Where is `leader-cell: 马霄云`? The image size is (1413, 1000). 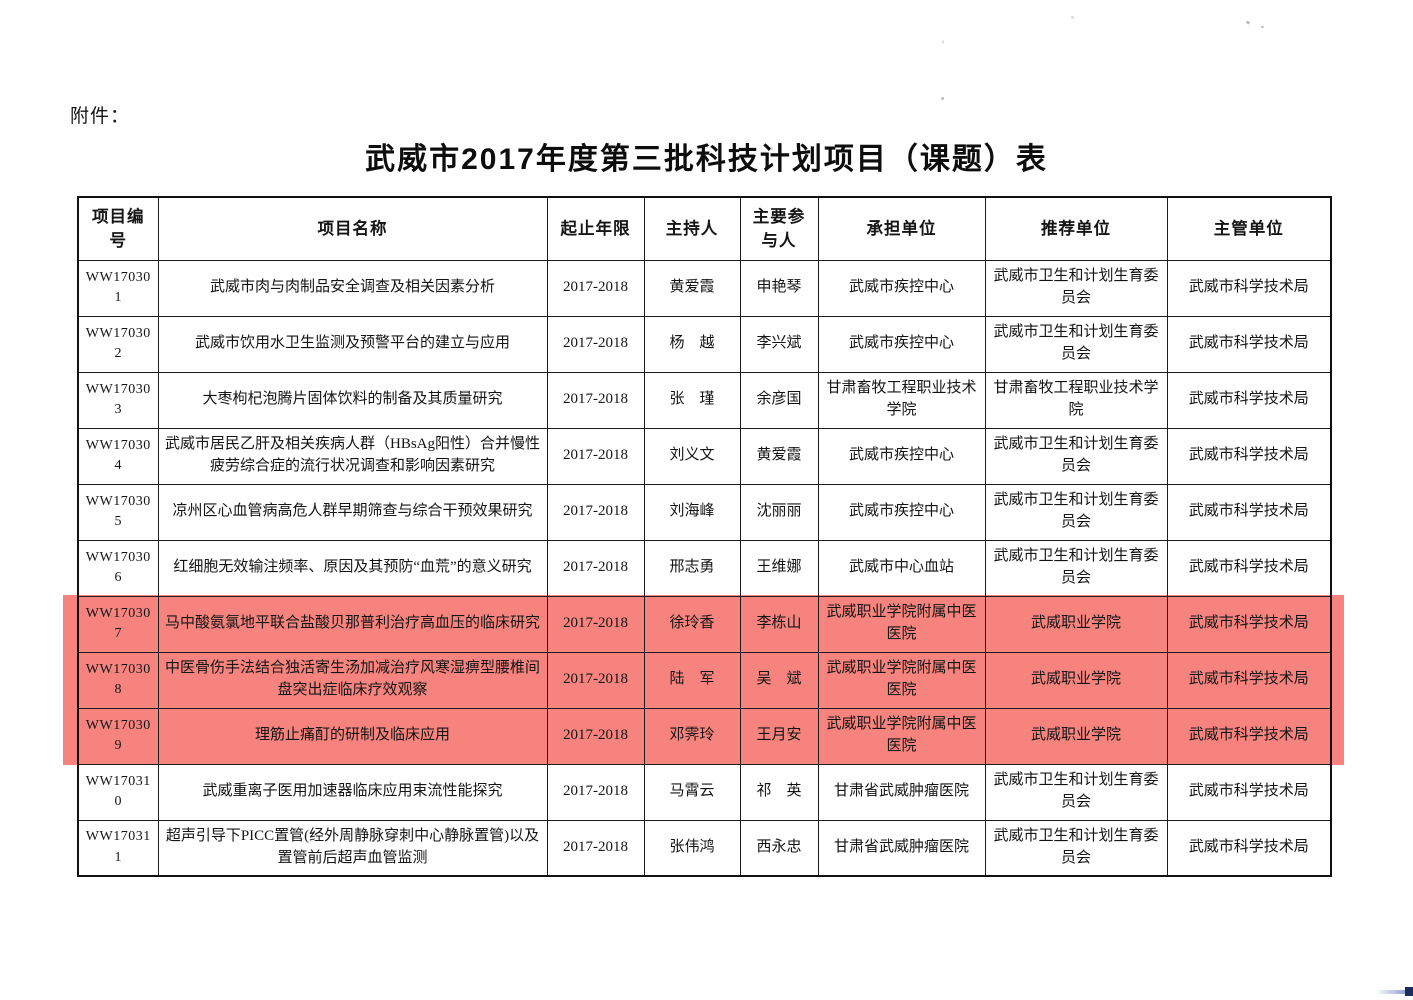 leader-cell: 马霄云 is located at coordinates (692, 792).